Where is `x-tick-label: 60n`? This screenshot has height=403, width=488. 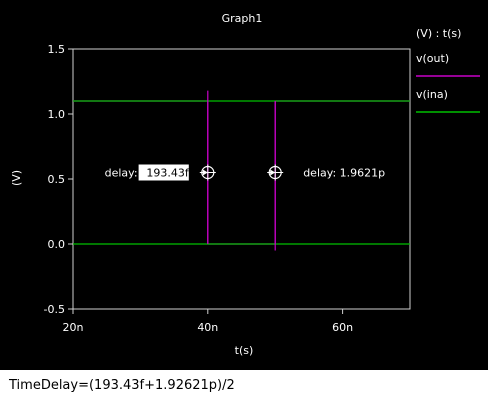 x-tick-label: 60n is located at coordinates (342, 327).